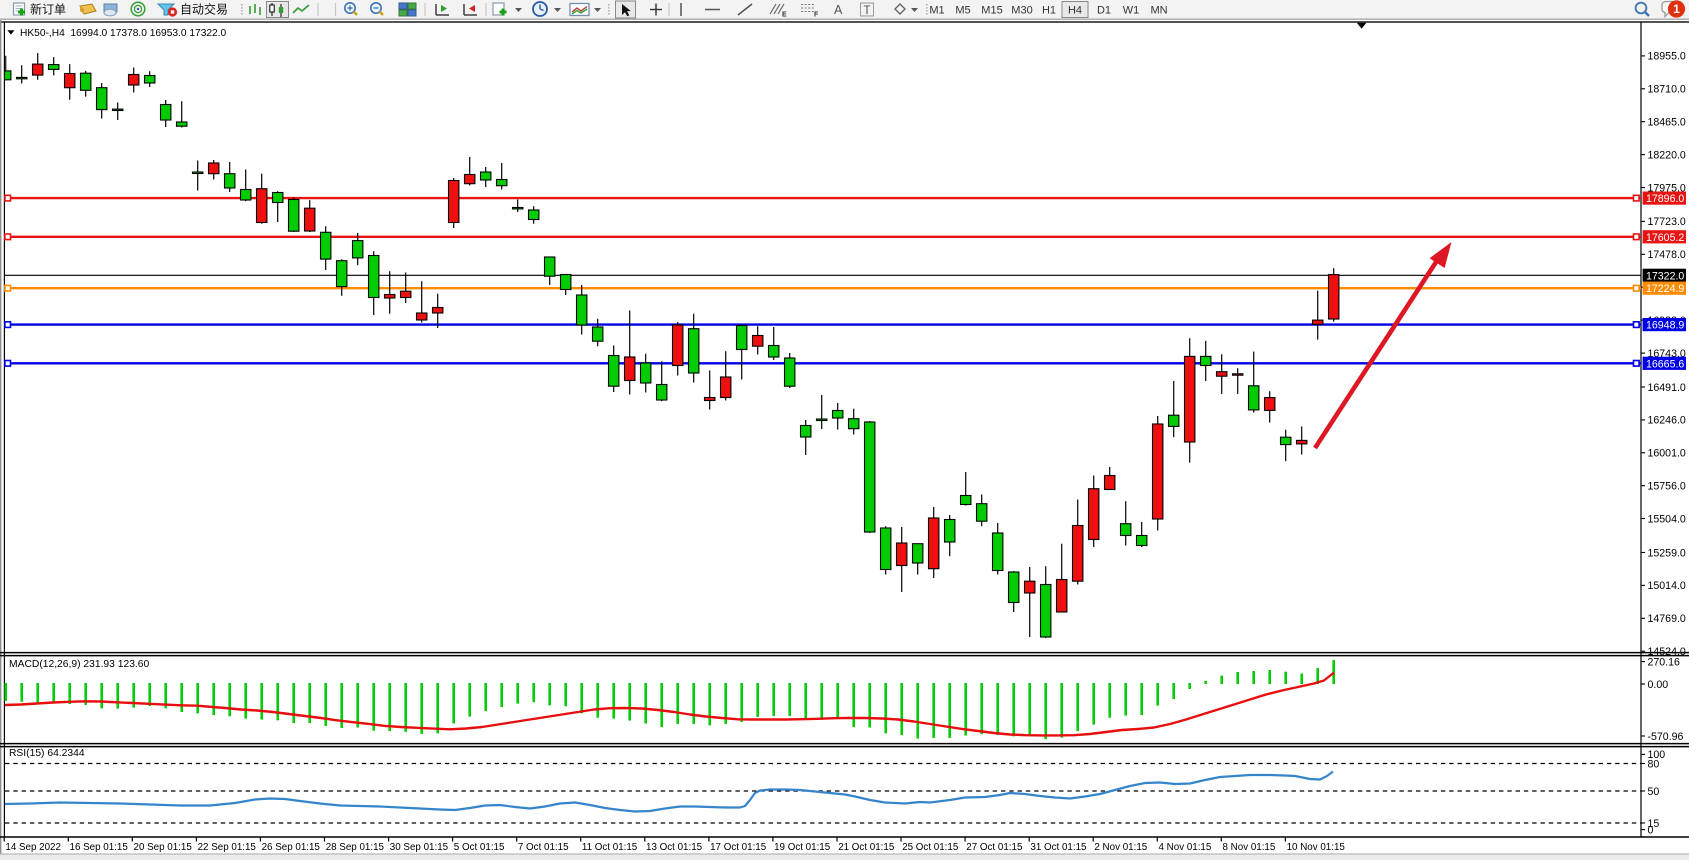 The image size is (1689, 860). I want to click on svg-text: 14 Sep 2022, so click(33, 847).